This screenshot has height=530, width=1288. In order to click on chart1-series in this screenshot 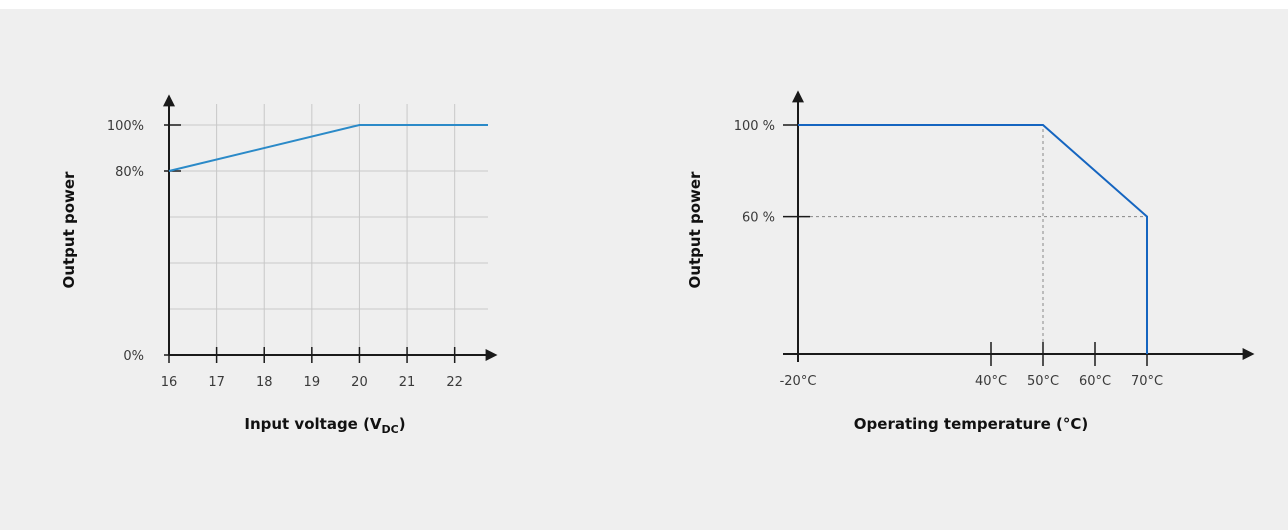, I will do `click(328, 148)`.